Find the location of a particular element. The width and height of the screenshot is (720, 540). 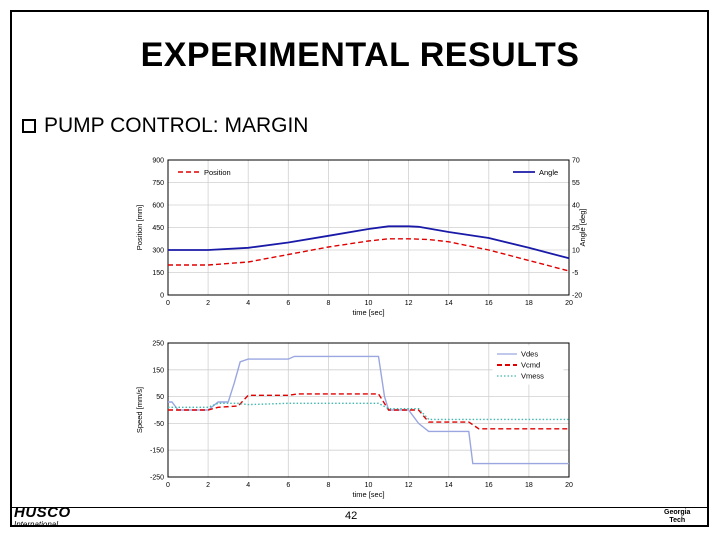

plot-frame is located at coordinates (368, 227).